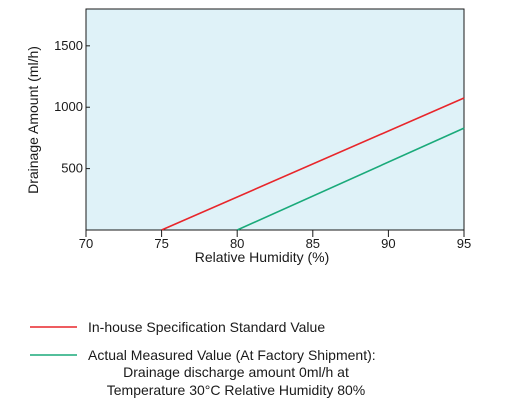 The height and width of the screenshot is (401, 526). I want to click on annotation-line-2: Temperature 30°C Relative Humidity 80%, so click(236, 390).